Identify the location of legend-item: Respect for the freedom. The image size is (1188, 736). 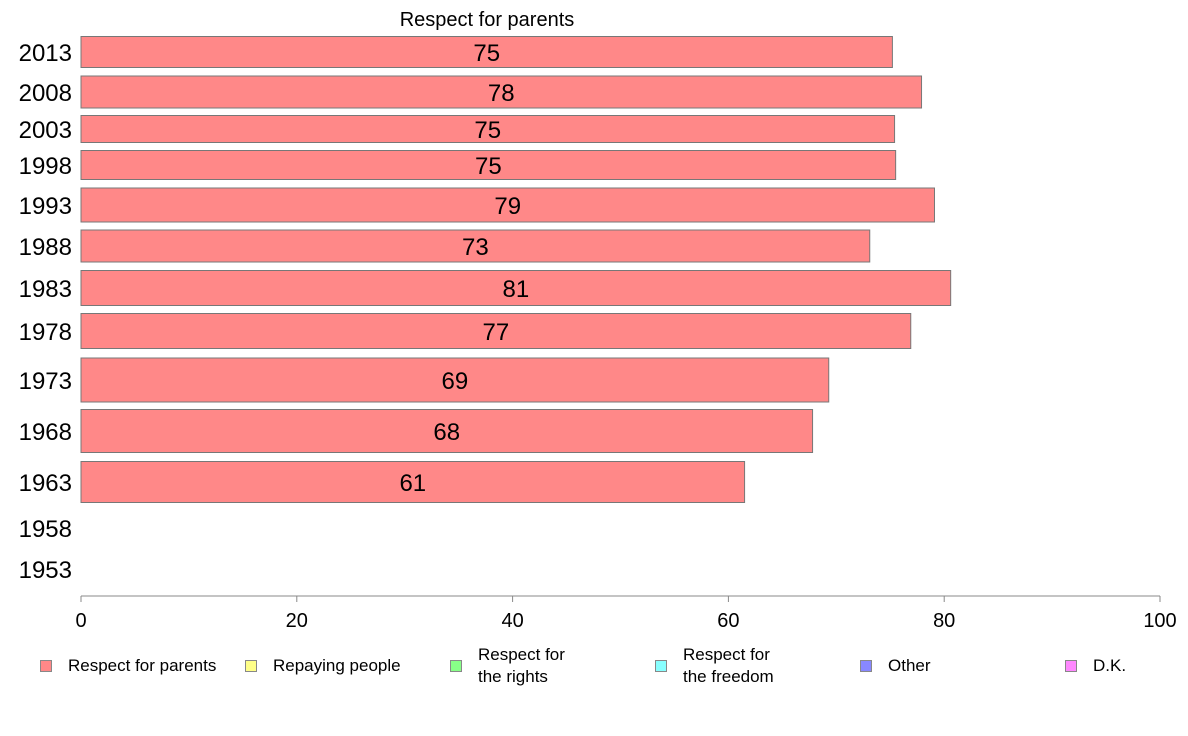
(714, 666).